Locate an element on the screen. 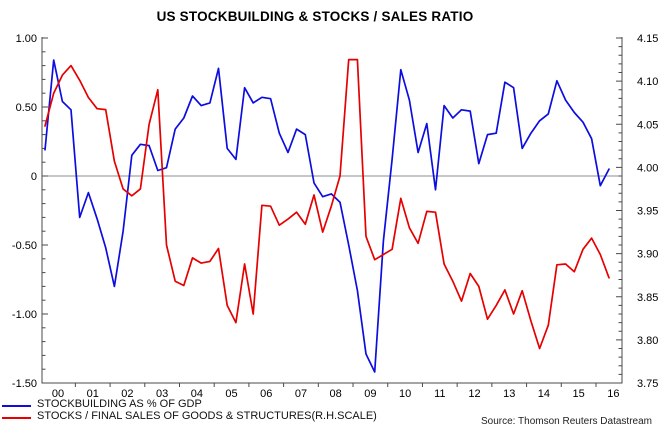 The height and width of the screenshot is (437, 671). left-axis-tick-label: 0.50 is located at coordinates (26, 108).